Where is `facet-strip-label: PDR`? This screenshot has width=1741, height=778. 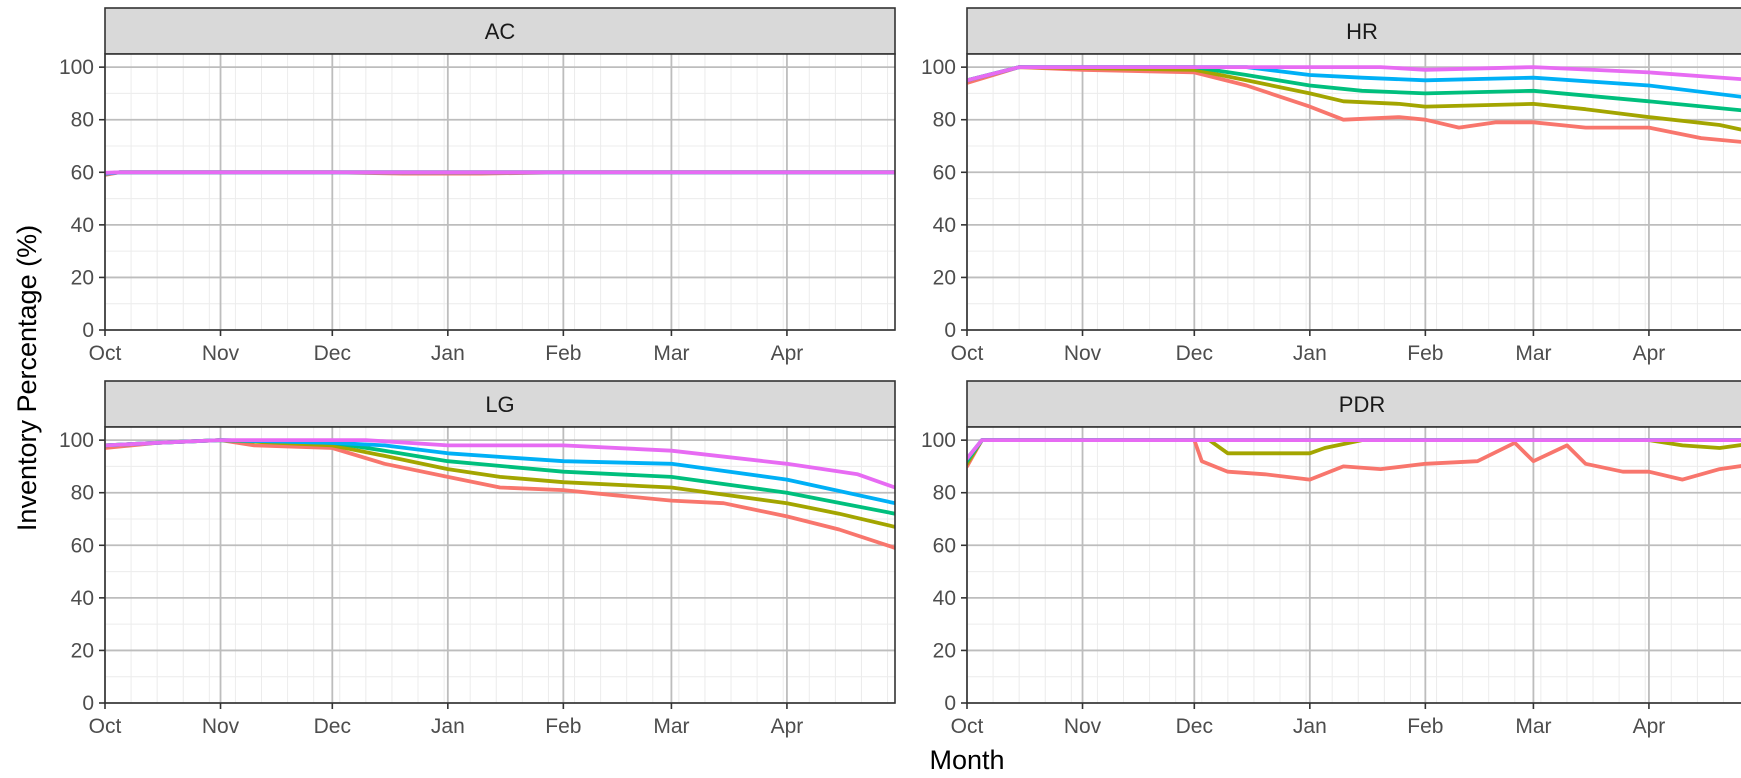 facet-strip-label: PDR is located at coordinates (1362, 404).